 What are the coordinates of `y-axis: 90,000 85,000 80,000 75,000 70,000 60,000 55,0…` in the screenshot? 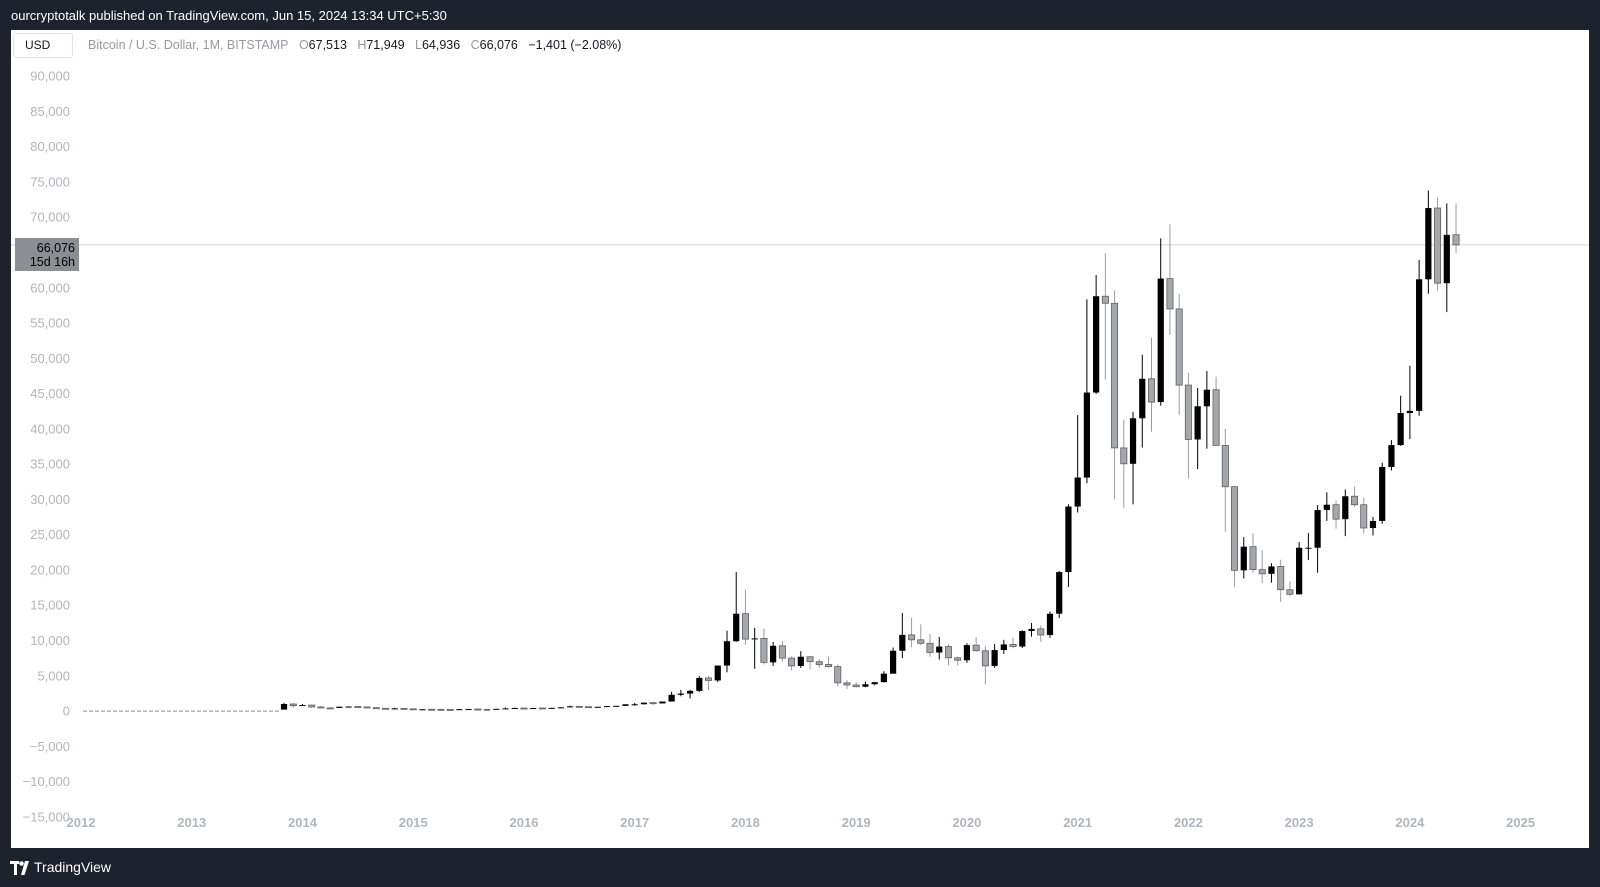 It's located at (46, 447).